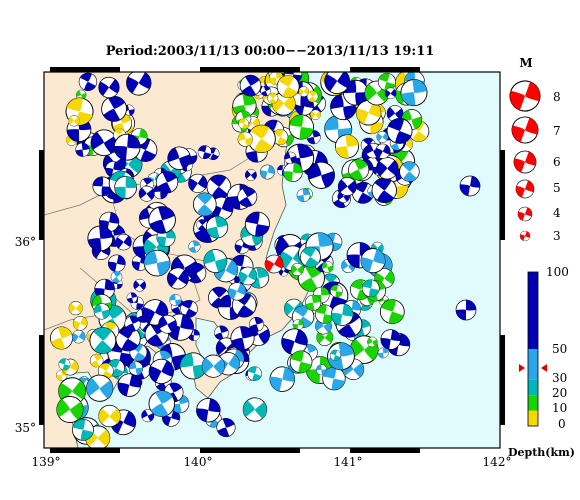  Describe the element at coordinates (46, 462) in the screenshot. I see `x-tick-139: 139°` at that location.